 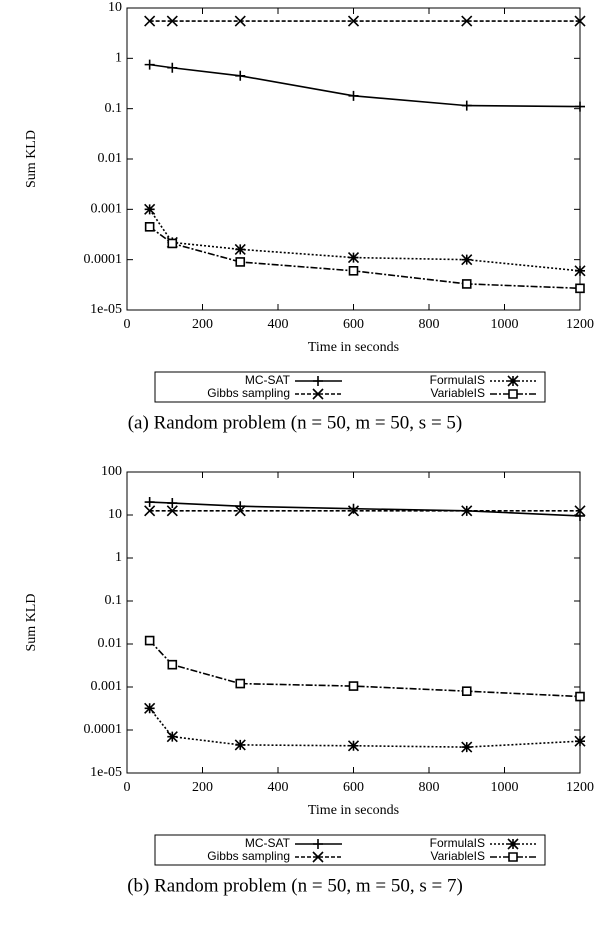 What do you see at coordinates (111, 471) in the screenshot?
I see `y-tick-label: 100` at bounding box center [111, 471].